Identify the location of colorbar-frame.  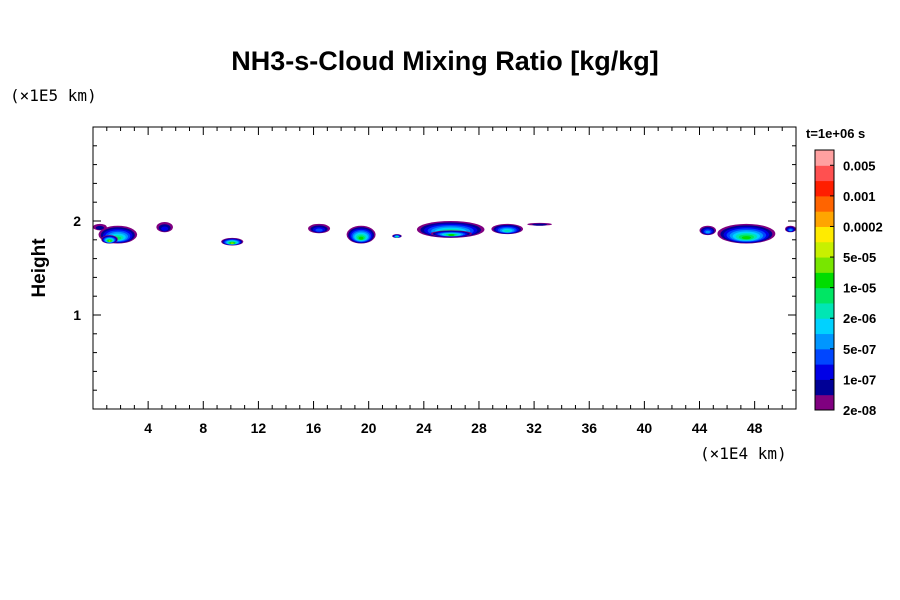
(824, 280).